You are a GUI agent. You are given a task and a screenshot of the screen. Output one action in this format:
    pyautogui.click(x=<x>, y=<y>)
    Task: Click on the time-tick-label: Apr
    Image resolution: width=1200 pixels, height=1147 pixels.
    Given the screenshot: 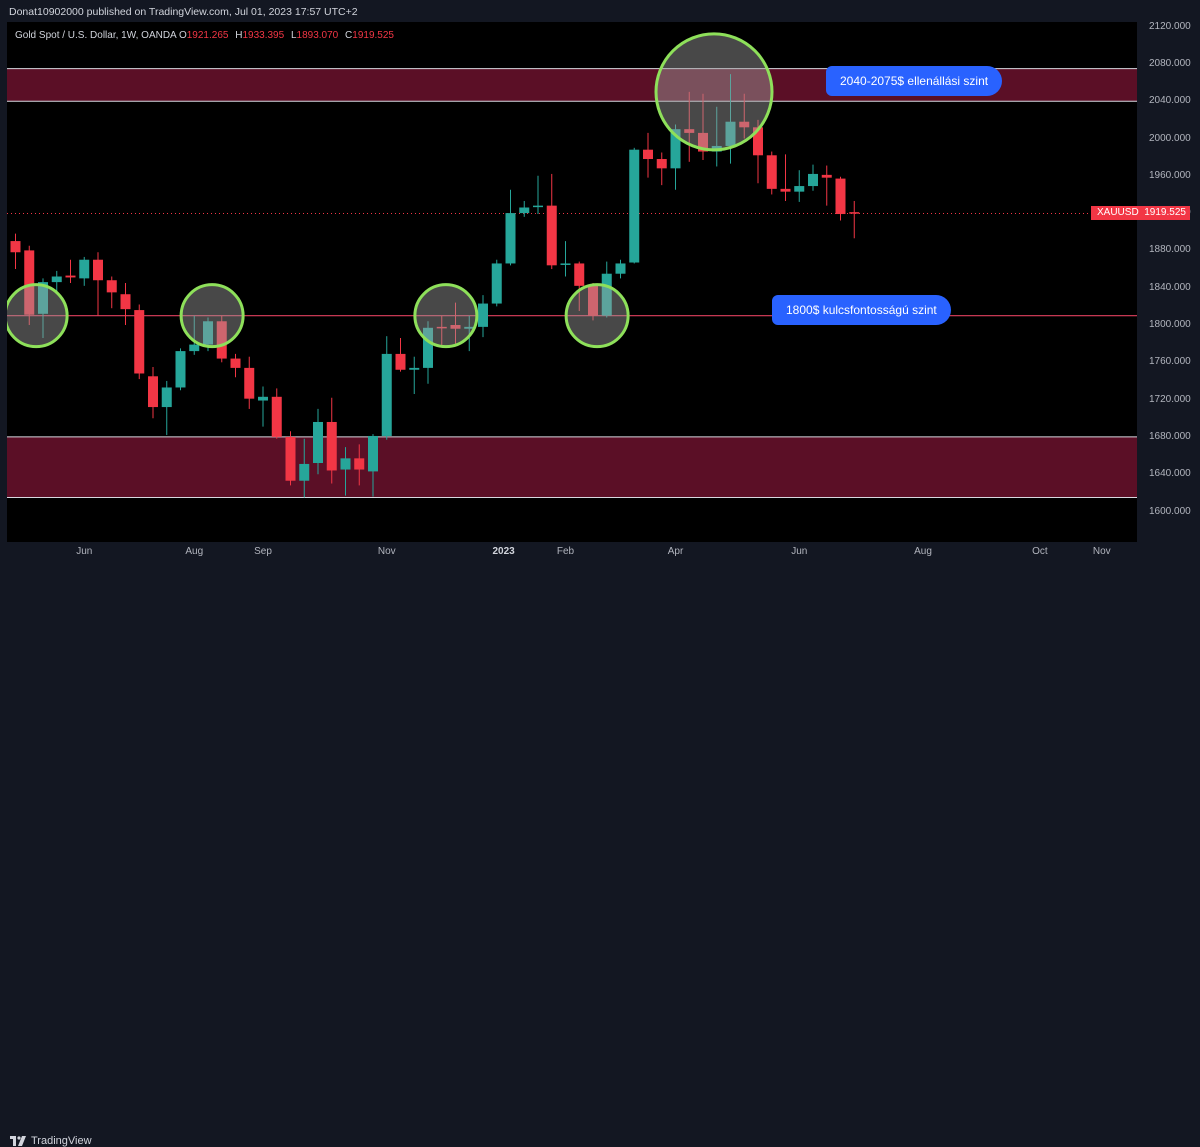 What is the action you would take?
    pyautogui.click(x=675, y=551)
    